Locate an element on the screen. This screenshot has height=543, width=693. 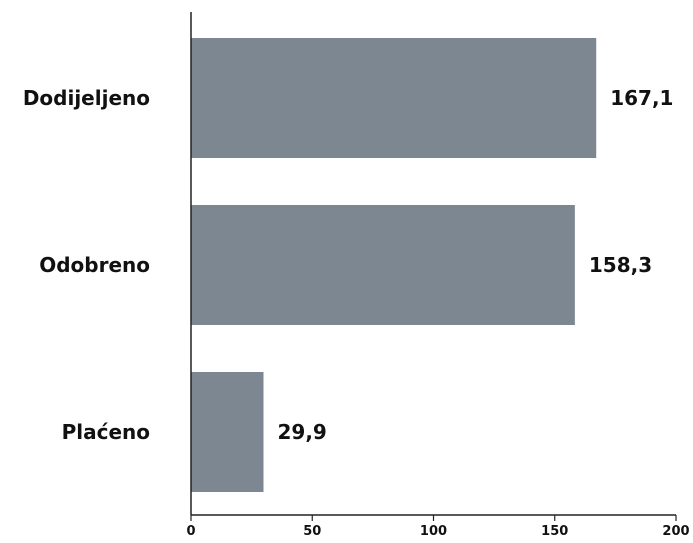
x-tick-label-50: 50 is located at coordinates (312, 531).